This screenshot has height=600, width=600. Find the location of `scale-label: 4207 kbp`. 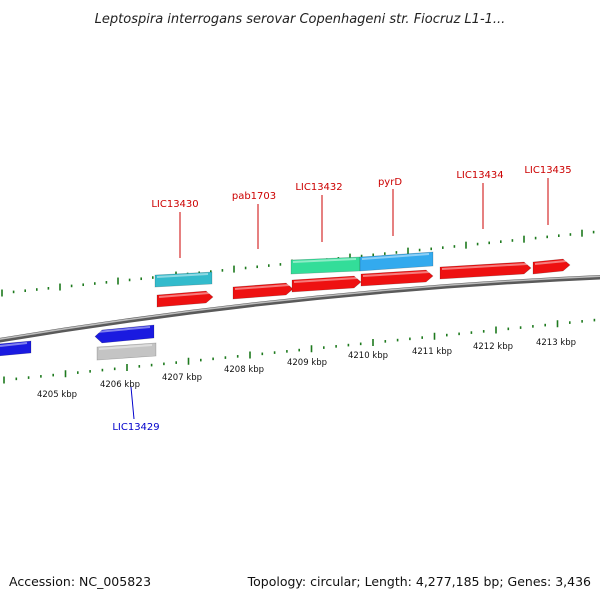

scale-label: 4207 kbp is located at coordinates (182, 378).